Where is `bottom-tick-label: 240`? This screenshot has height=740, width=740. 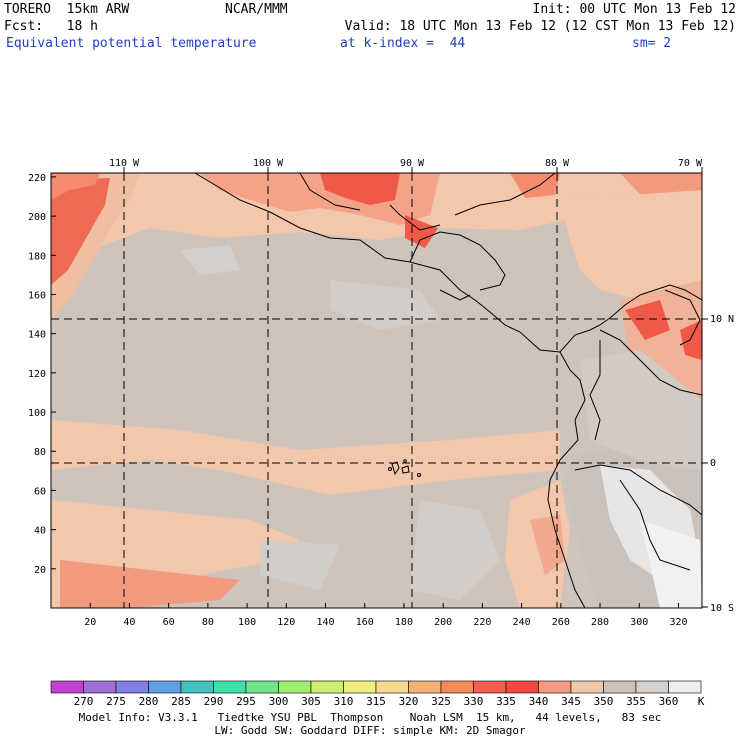
bottom-tick-label: 240 is located at coordinates (522, 622).